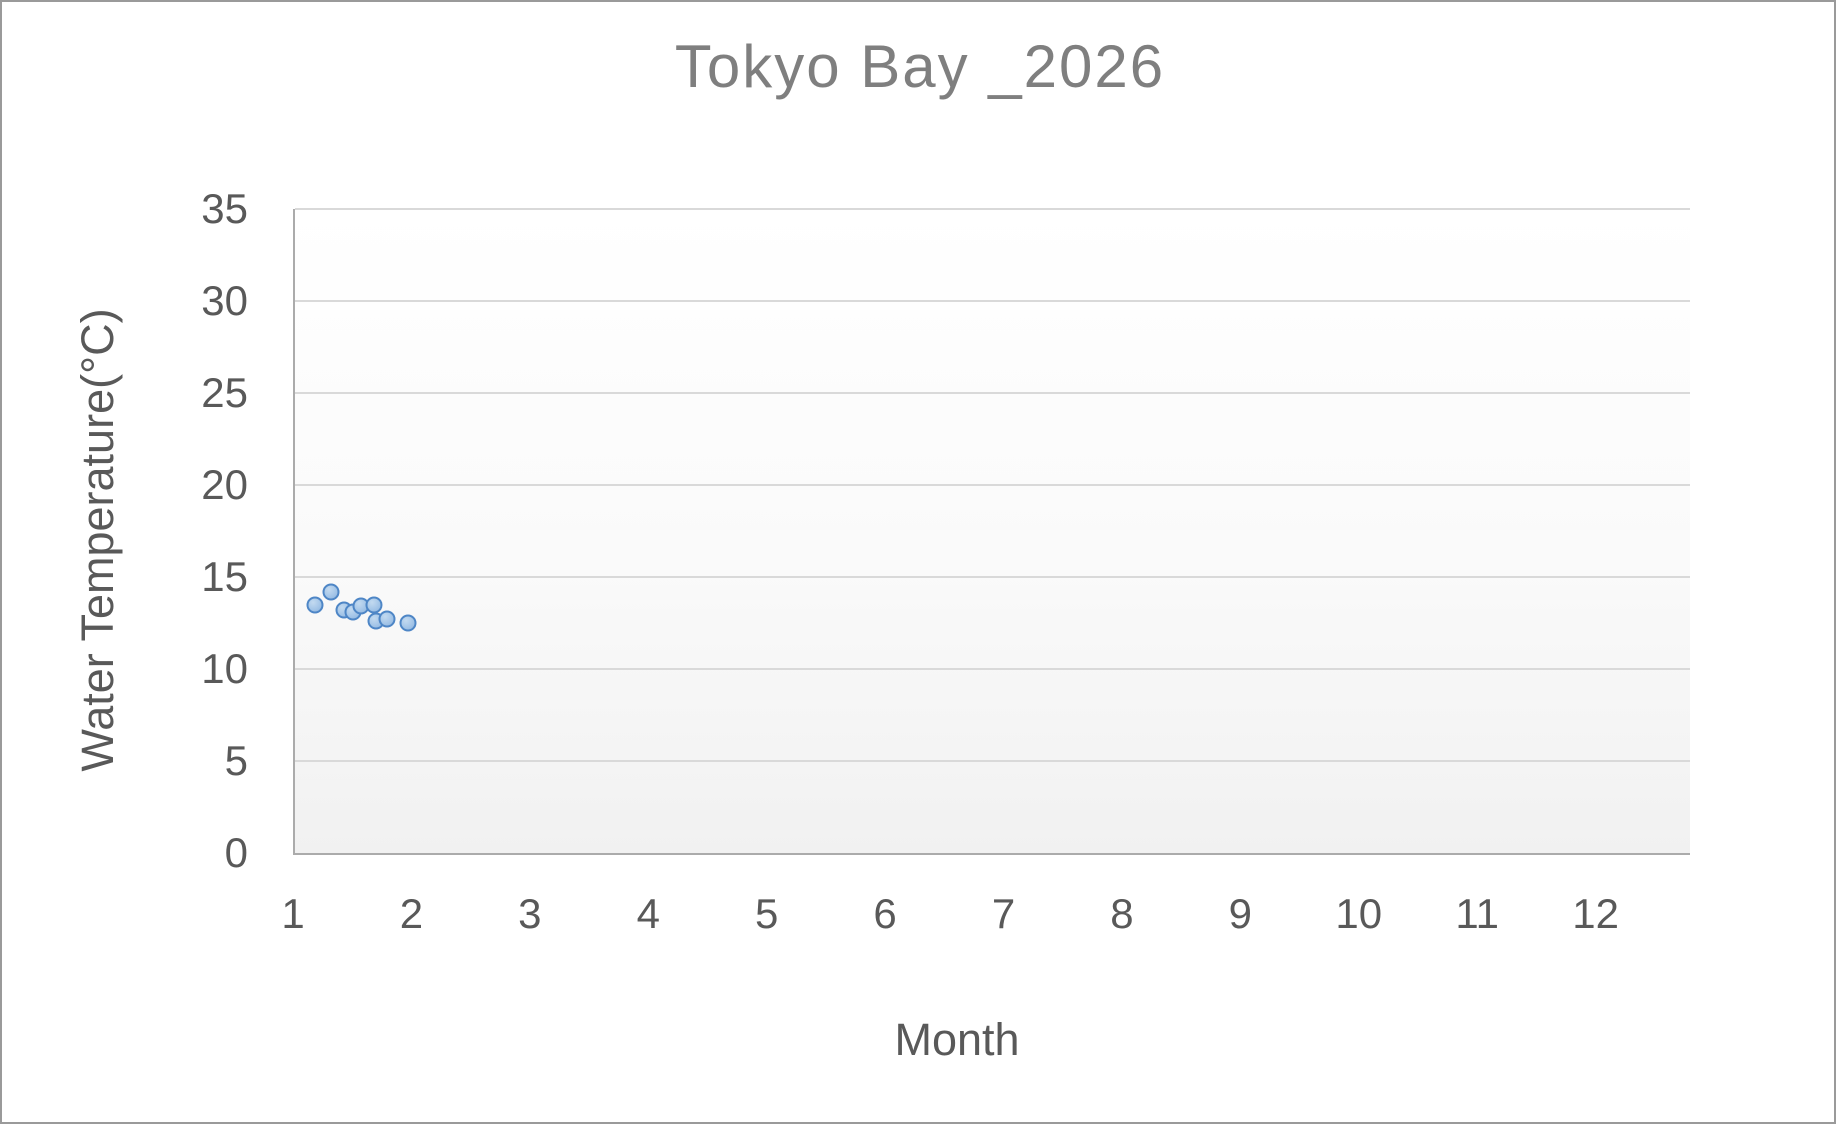  I want to click on x-axis-title: Month, so click(957, 1039).